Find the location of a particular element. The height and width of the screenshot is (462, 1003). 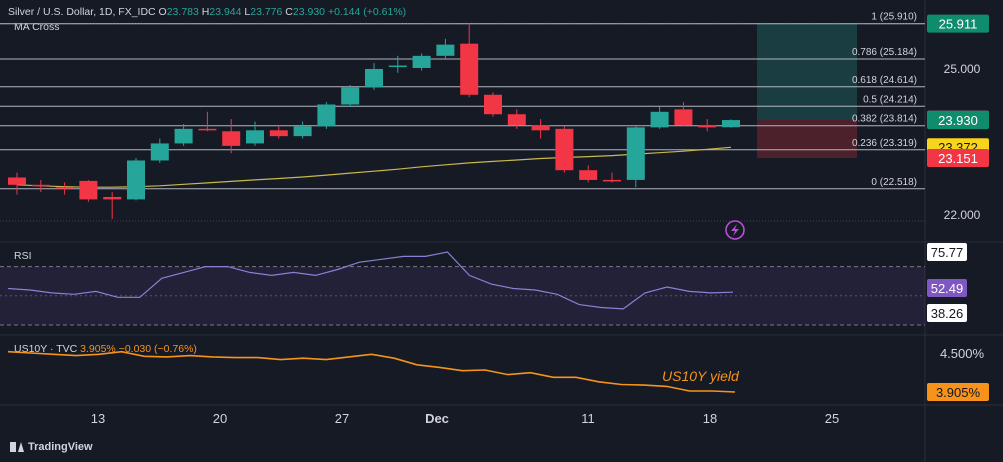

brand-name: TradingView is located at coordinates (60, 447).